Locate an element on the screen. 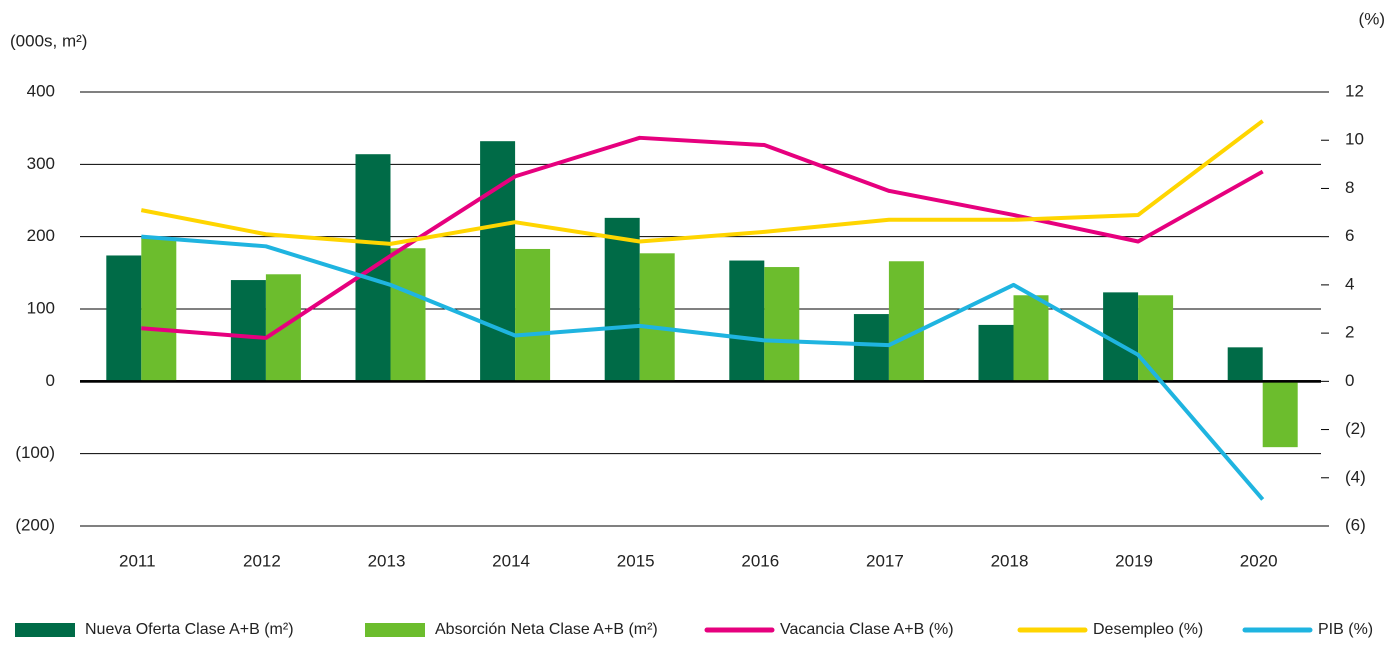 The width and height of the screenshot is (1396, 648). x-tick-label: 2014 is located at coordinates (511, 560).